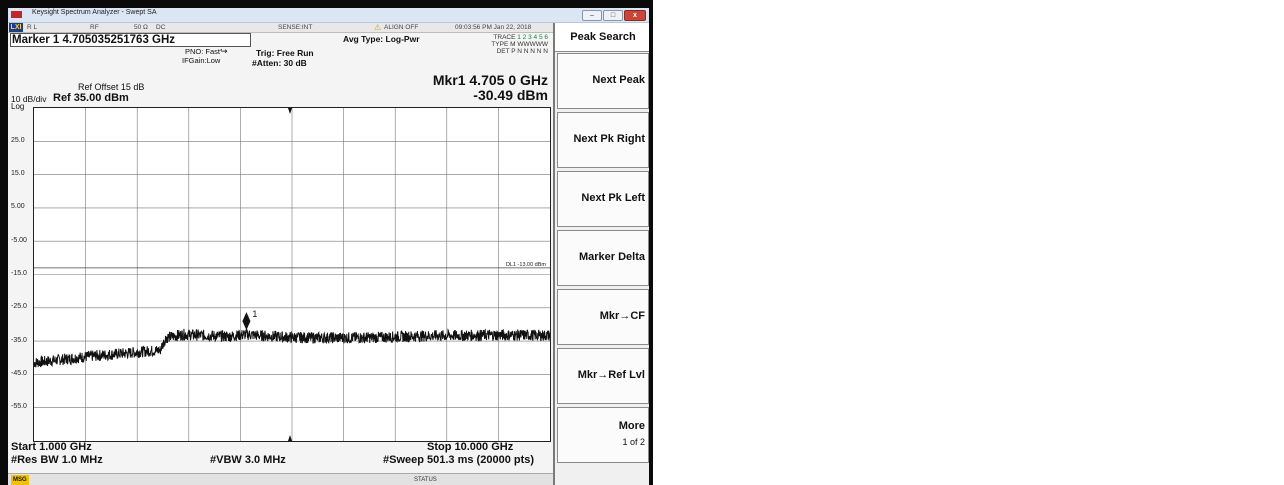 The image size is (1284, 485). I want to click on center-marker-bottom-icon, so click(290, 438).